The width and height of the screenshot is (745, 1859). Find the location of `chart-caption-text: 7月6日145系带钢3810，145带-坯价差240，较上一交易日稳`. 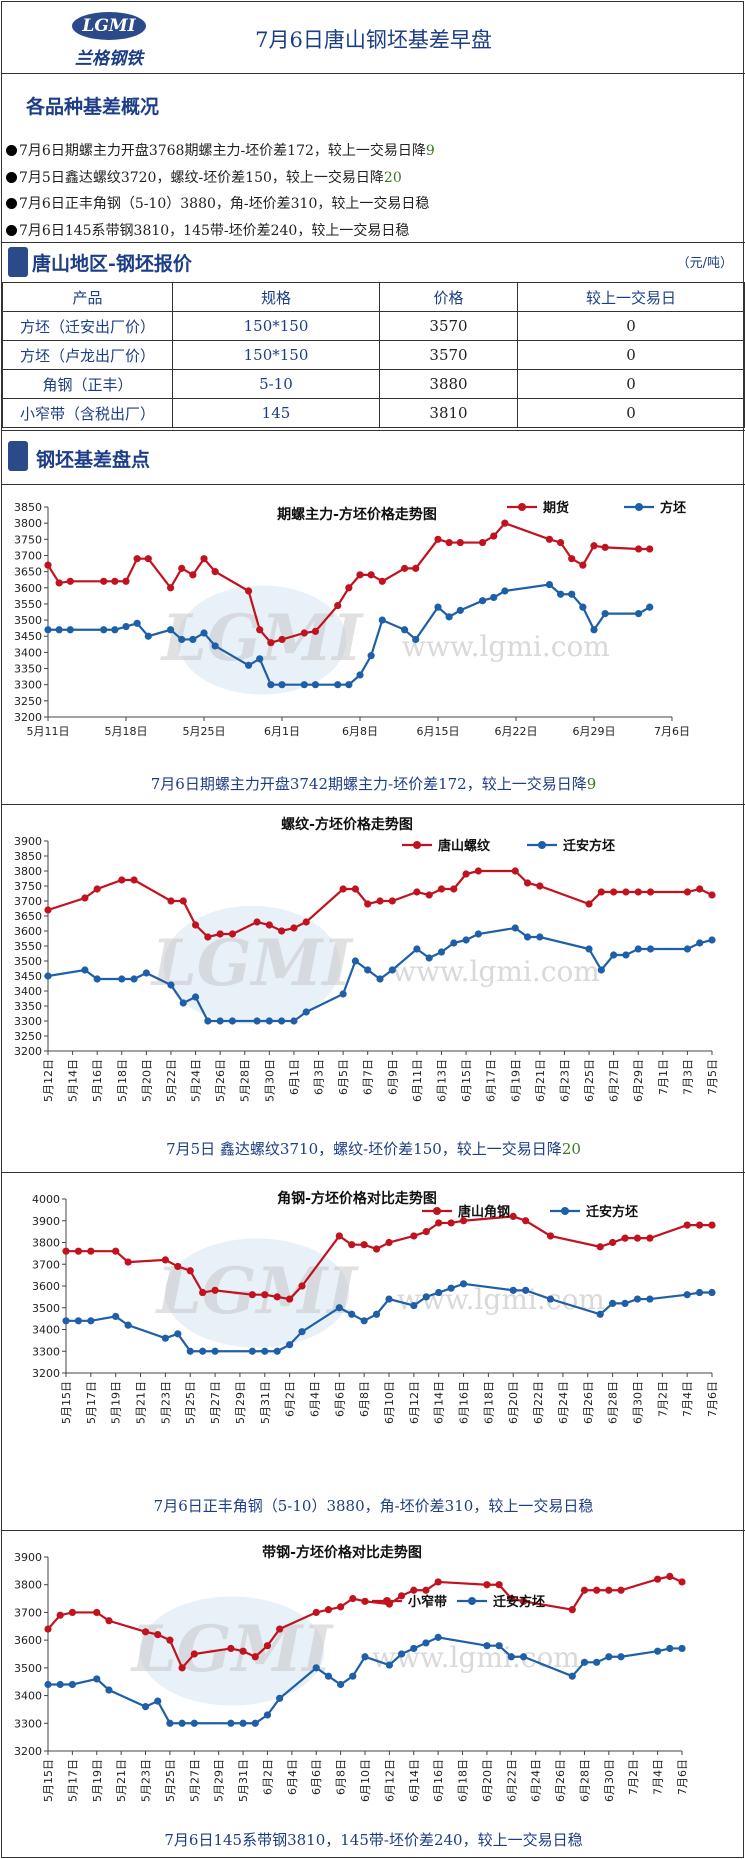

chart-caption-text: 7月6日145系带钢3810，145带-坯价差240，较上一交易日稳 is located at coordinates (373, 1840).